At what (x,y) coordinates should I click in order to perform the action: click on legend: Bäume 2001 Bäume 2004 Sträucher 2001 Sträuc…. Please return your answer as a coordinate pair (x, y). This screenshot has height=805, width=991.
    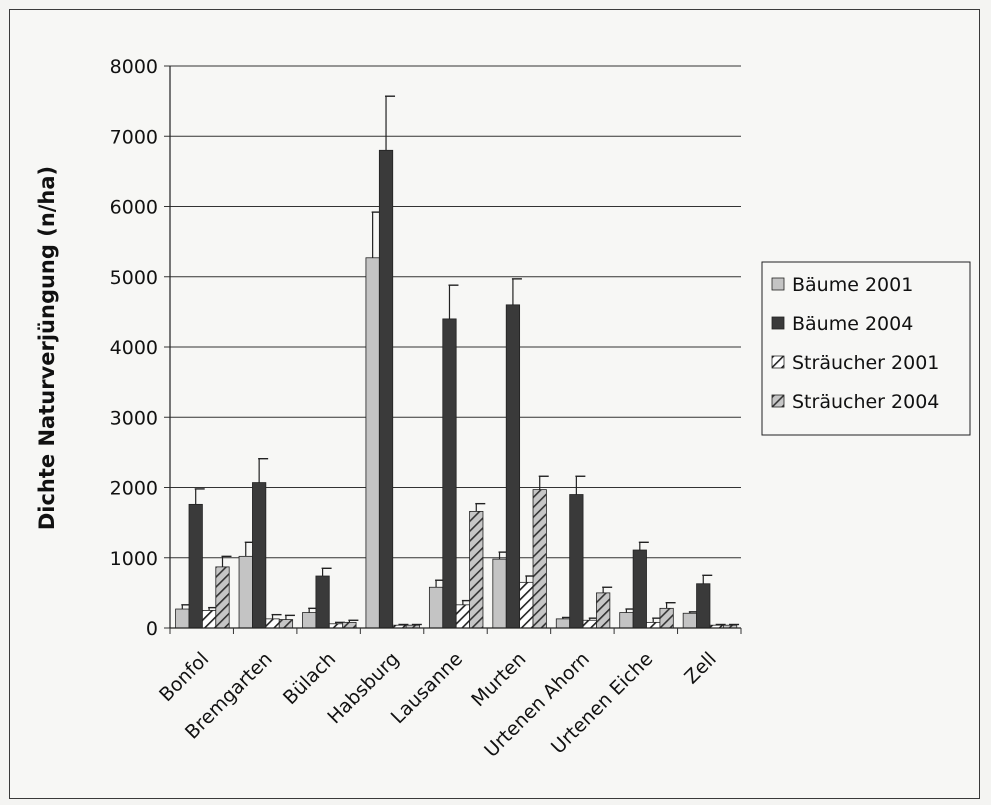
    Looking at the image, I should click on (866, 348).